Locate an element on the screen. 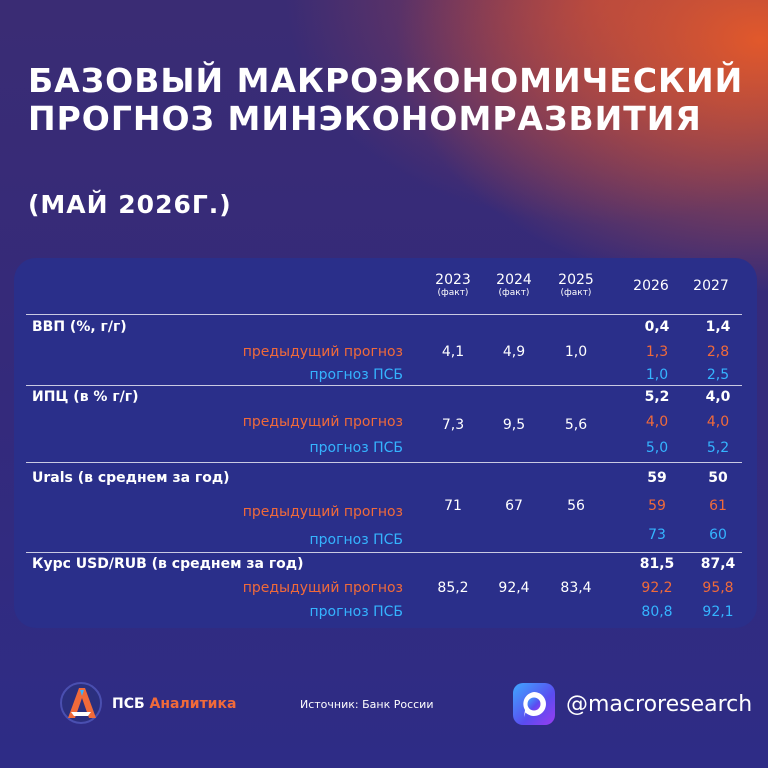 This screenshot has height=768, width=768. social-handle: @macroresearch is located at coordinates (659, 704).